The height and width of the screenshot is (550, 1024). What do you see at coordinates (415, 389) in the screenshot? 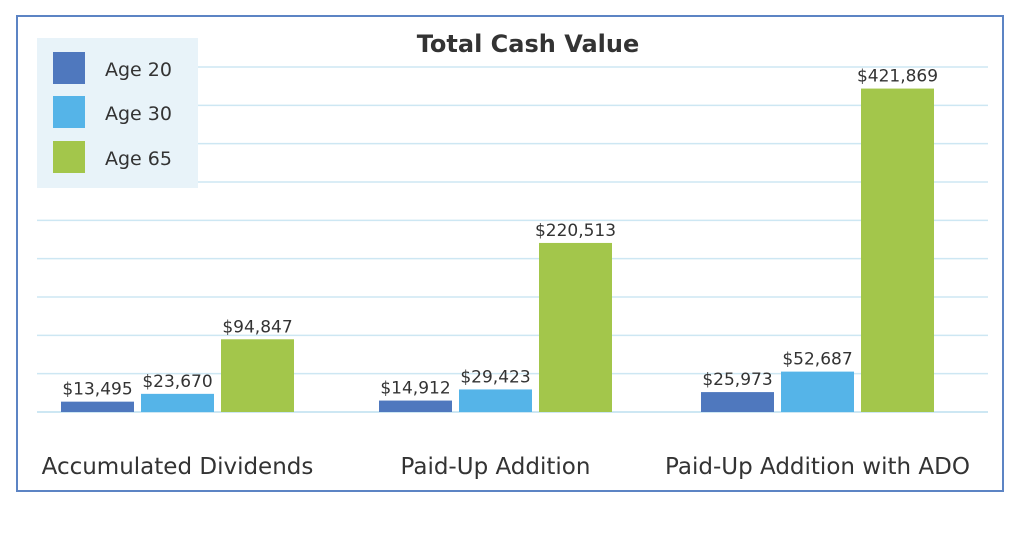
I see `value-label-1-0: $14,912` at bounding box center [415, 389].